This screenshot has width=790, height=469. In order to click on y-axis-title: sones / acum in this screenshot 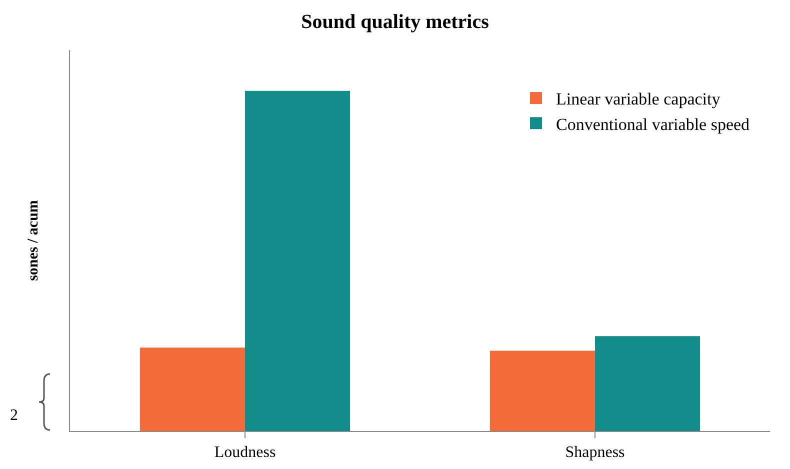, I will do `click(34, 240)`.